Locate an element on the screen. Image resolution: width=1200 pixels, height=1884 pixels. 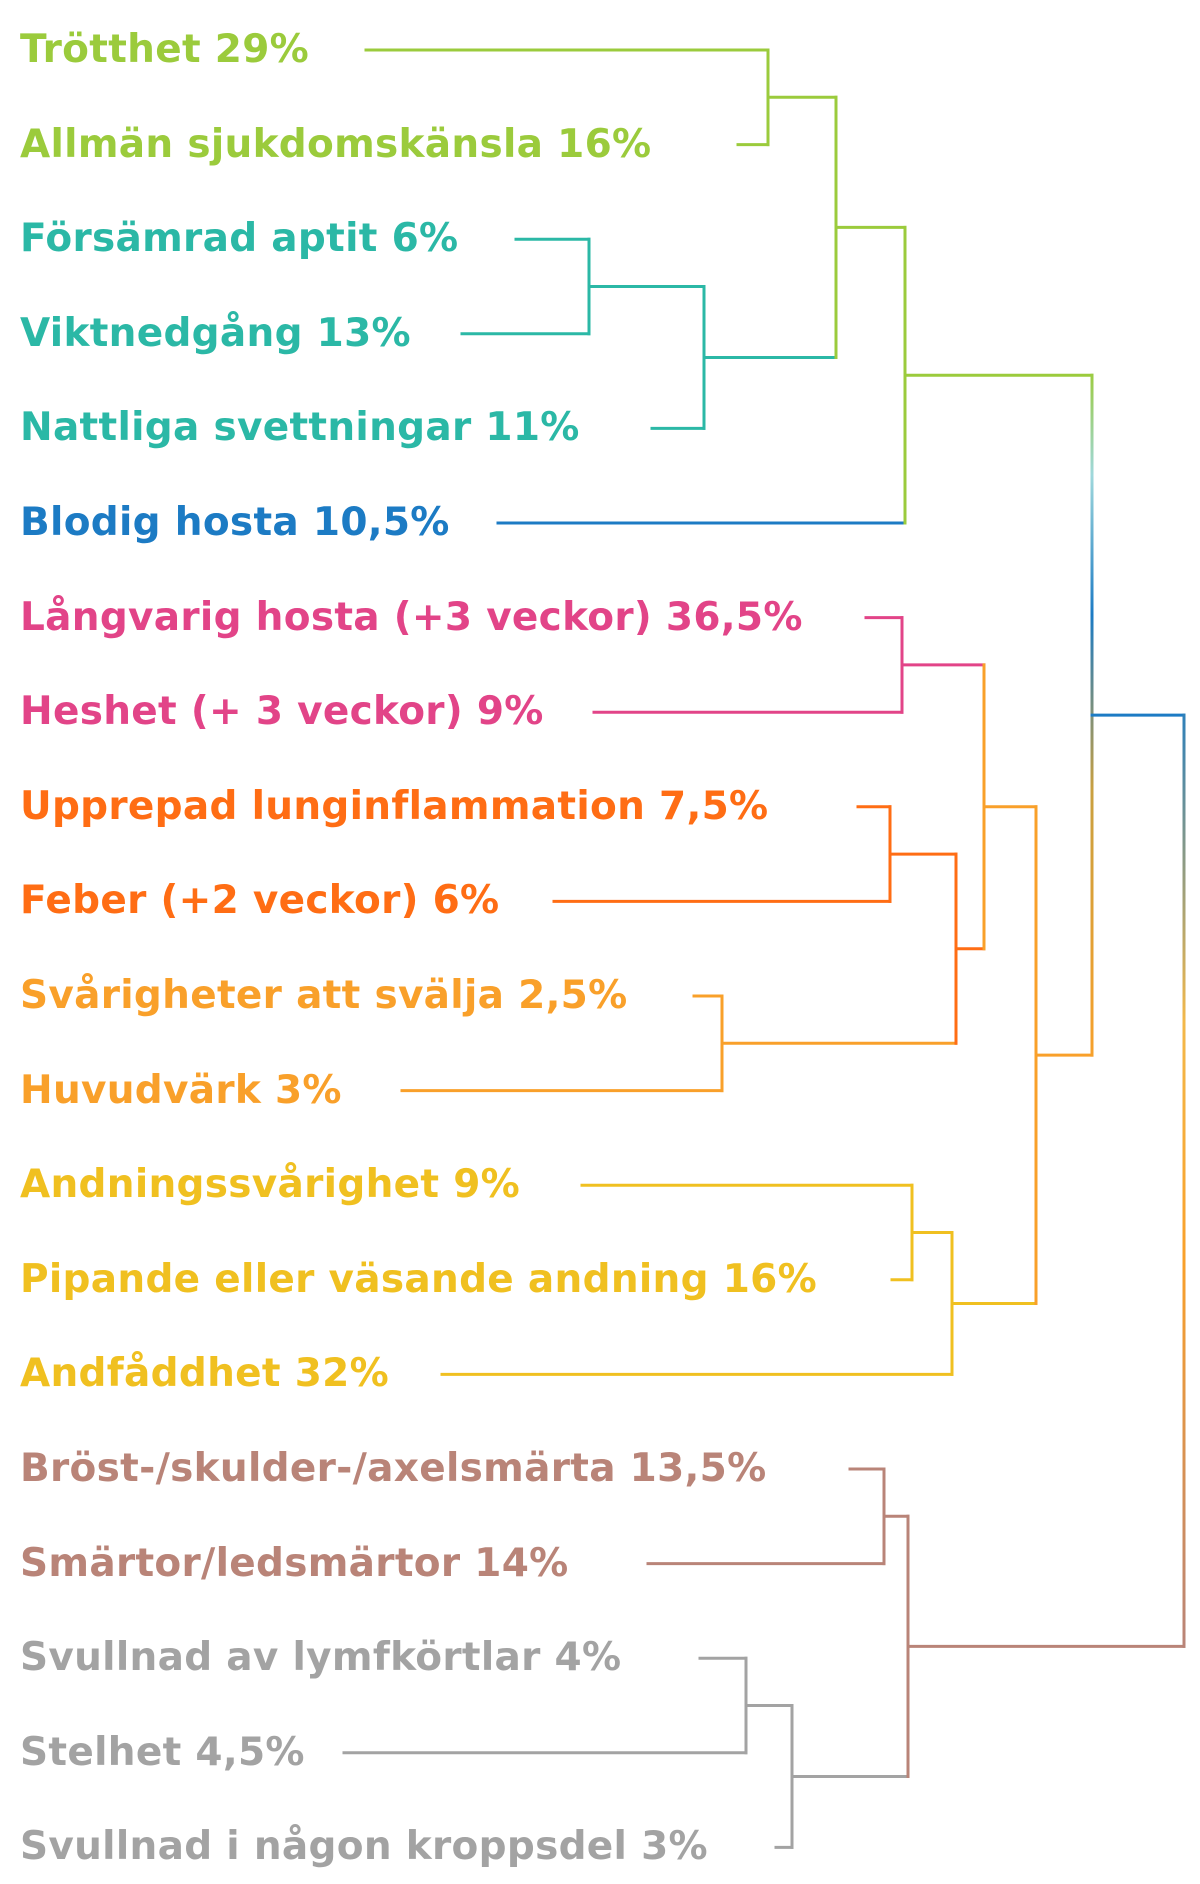
symptom-label: Andningssvårighet 9% is located at coordinates (270, 1185).